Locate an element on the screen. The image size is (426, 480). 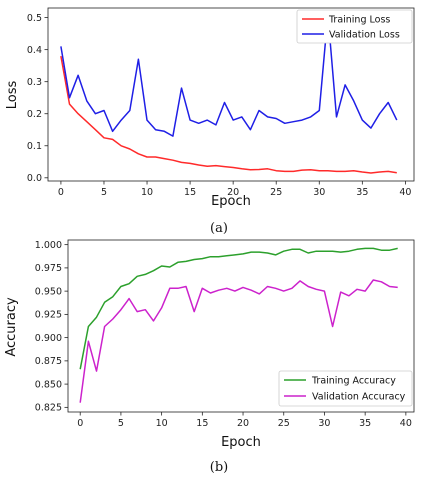
chart-b-xtick-label: 20 is located at coordinates (243, 423).